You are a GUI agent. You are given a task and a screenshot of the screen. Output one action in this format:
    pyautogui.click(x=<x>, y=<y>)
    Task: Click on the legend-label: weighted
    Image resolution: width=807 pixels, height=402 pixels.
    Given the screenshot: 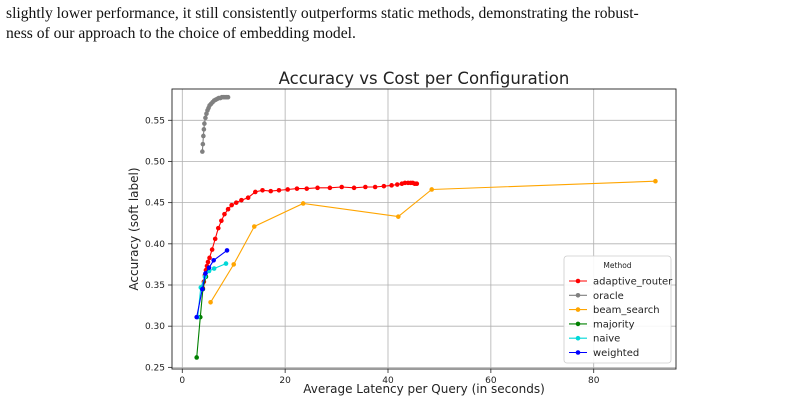 What is the action you would take?
    pyautogui.click(x=616, y=353)
    